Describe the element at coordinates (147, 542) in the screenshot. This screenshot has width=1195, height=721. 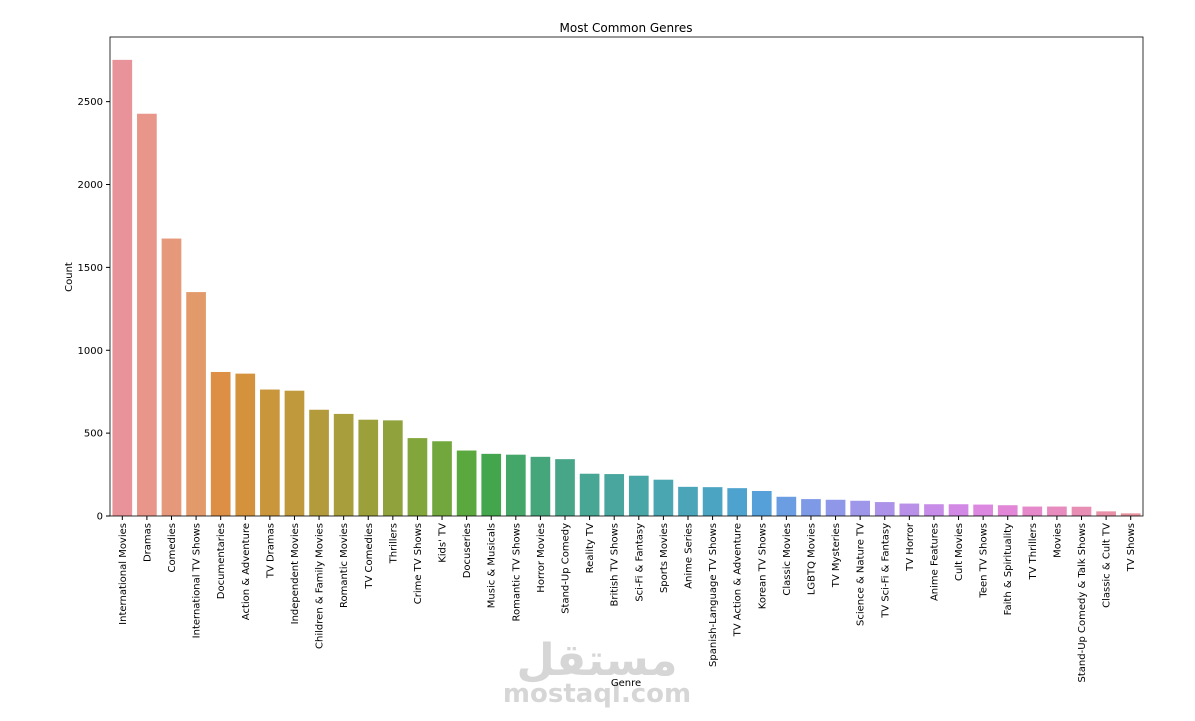
I see `x-tick-label: Dramas` at that location.